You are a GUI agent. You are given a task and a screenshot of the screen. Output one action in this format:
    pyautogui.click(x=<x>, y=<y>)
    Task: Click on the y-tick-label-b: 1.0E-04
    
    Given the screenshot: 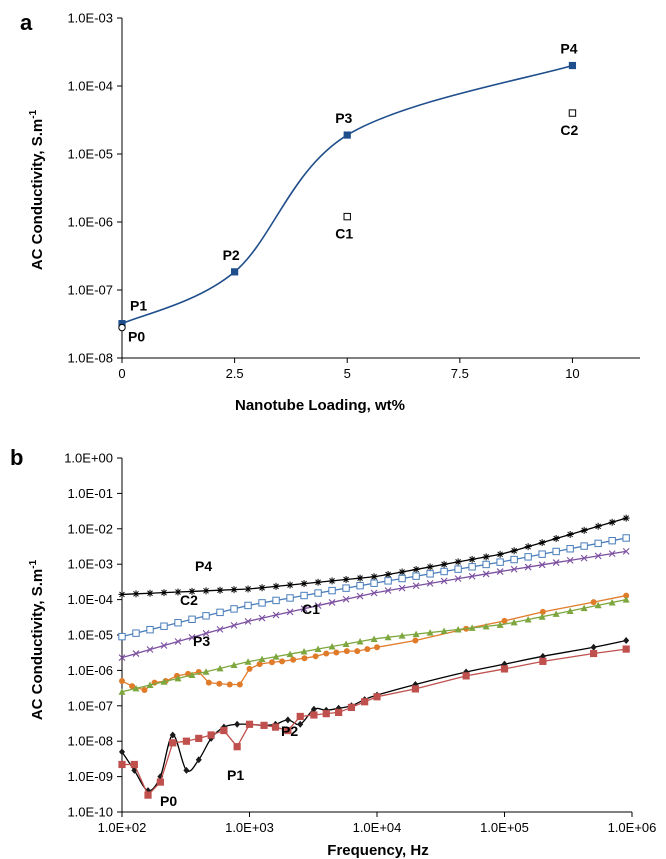 What is the action you would take?
    pyautogui.click(x=90, y=599)
    